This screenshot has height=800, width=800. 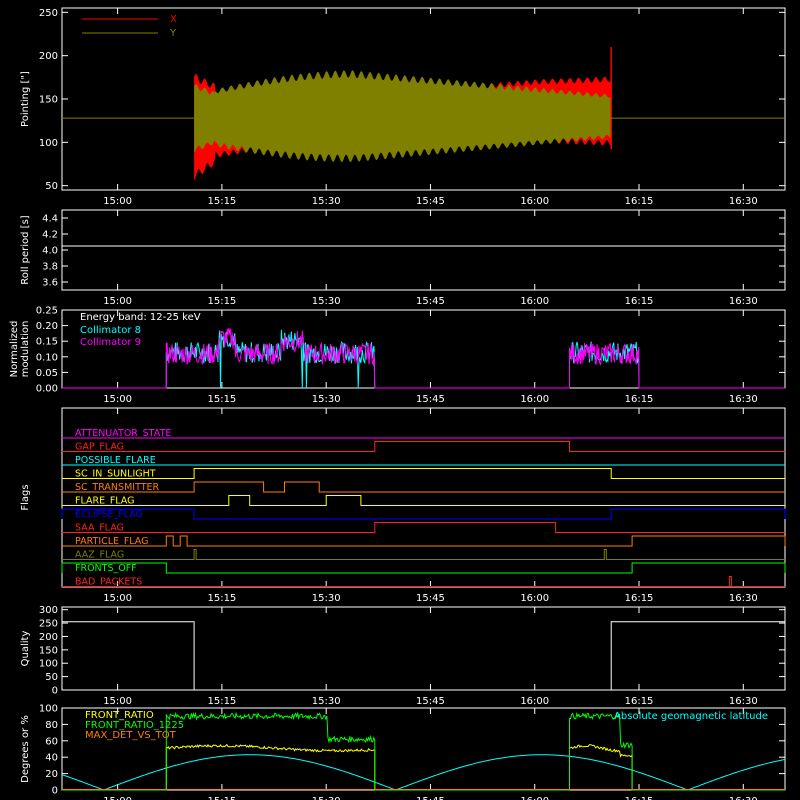 What do you see at coordinates (117, 487) in the screenshot?
I see `flag-label: SC_TRANSMITTER` at bounding box center [117, 487].